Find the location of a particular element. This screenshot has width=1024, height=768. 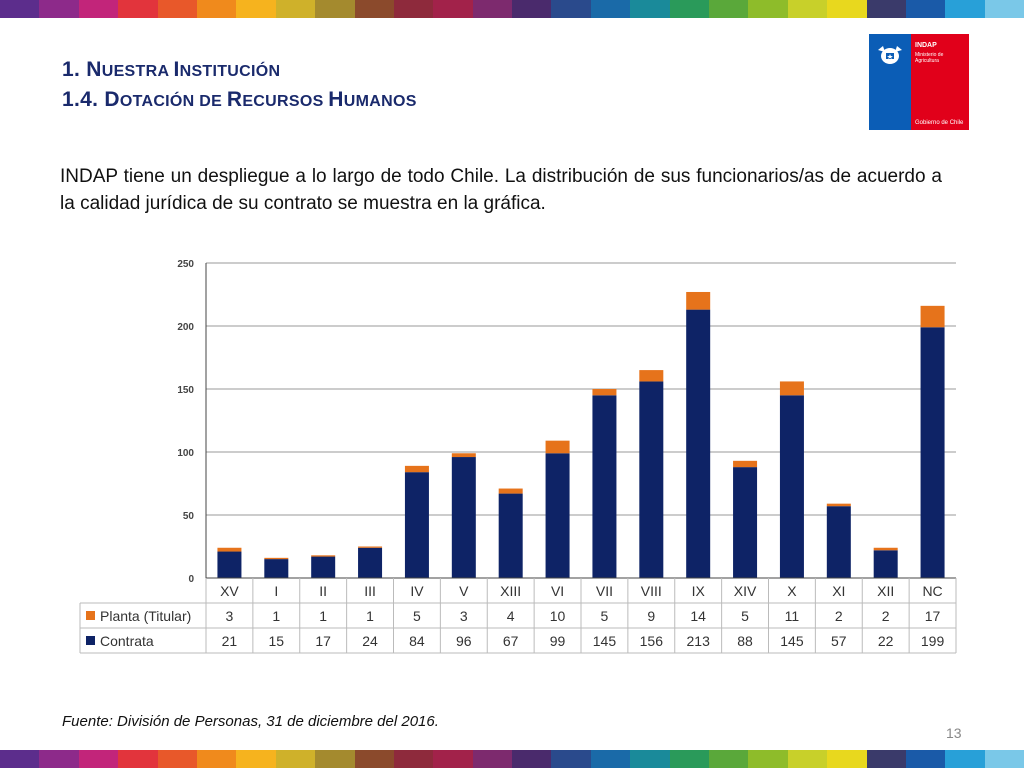

table-value: 99 is located at coordinates (558, 641).